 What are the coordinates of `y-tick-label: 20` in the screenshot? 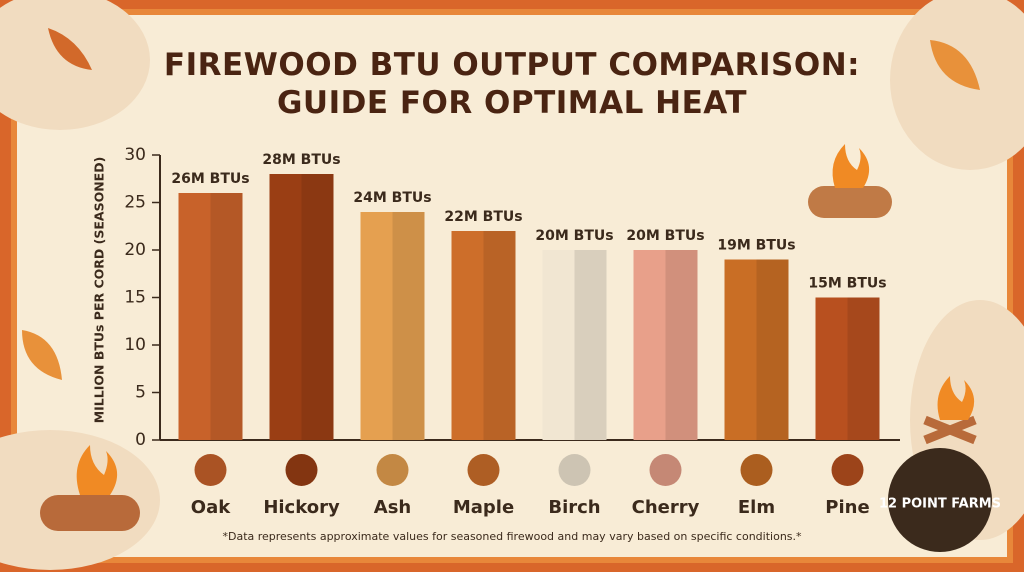 It's located at (135, 250).